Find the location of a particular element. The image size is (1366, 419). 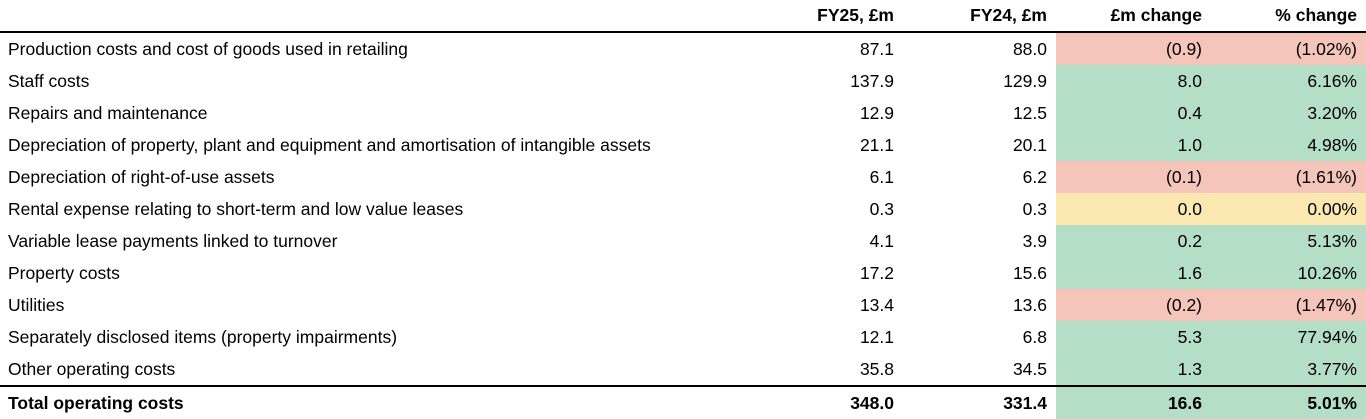

row-label: Utilities is located at coordinates (36, 305).